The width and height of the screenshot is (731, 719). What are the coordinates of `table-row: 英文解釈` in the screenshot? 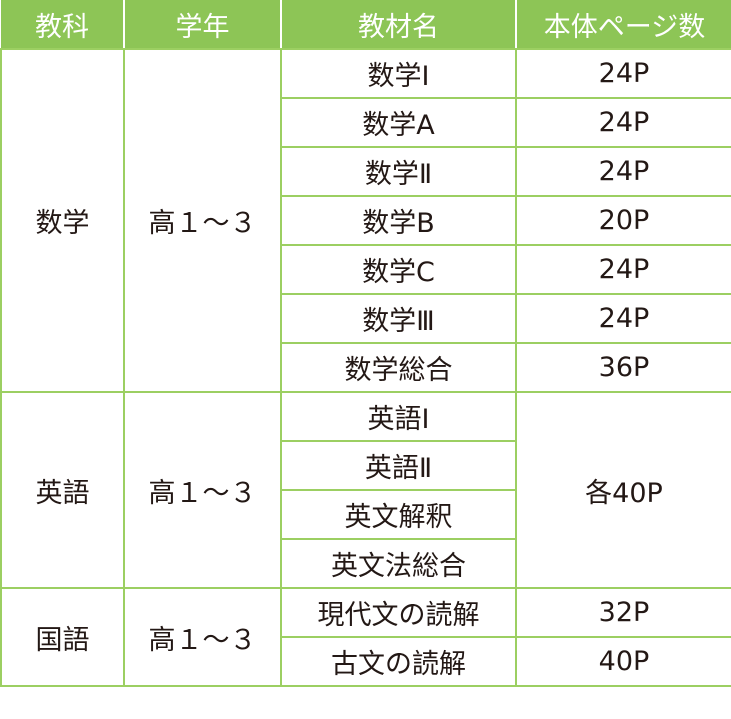 It's located at (366, 514).